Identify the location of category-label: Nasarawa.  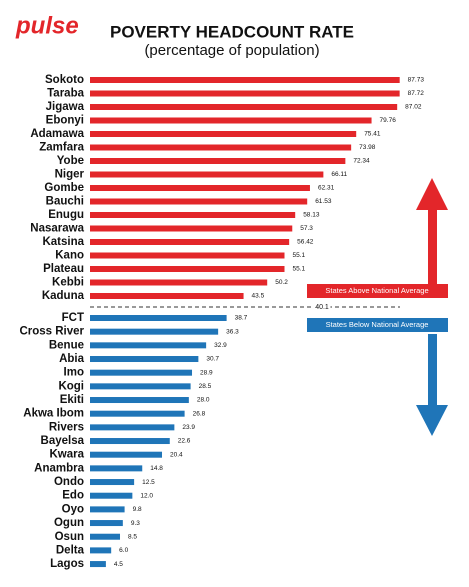
(57, 229).